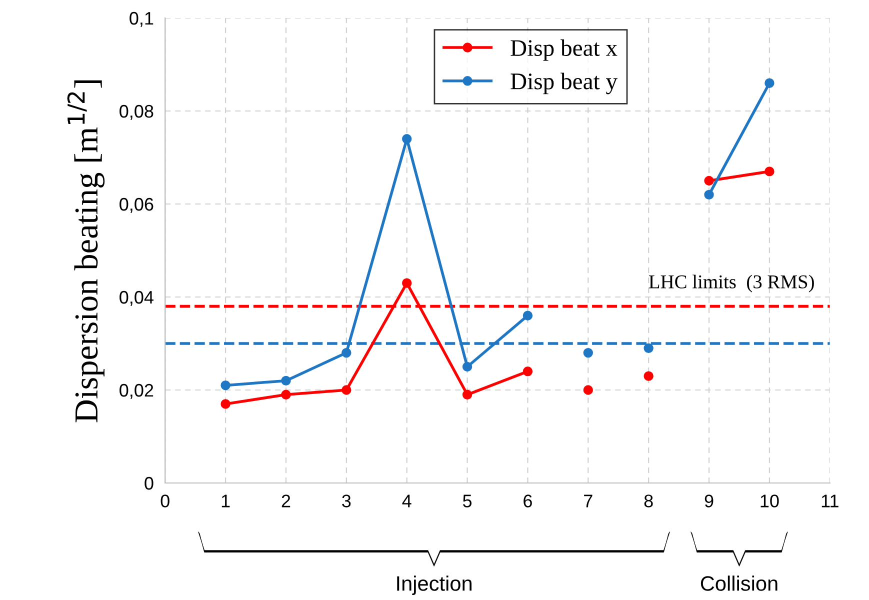  Describe the element at coordinates (709, 501) in the screenshot. I see `x-tick-label: 9` at that location.